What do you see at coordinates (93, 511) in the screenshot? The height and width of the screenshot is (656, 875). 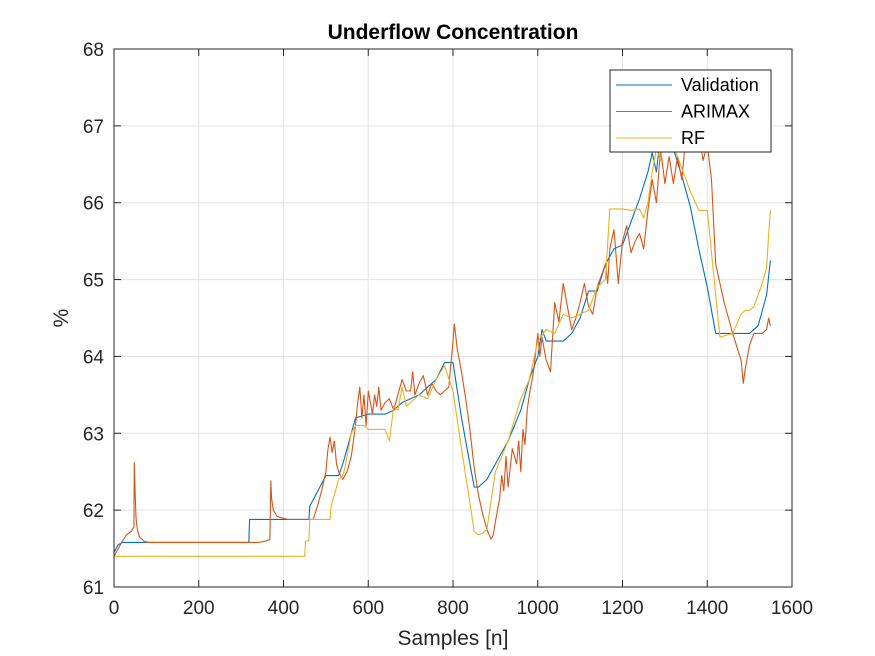 I see `y-tick-label: 62` at bounding box center [93, 511].